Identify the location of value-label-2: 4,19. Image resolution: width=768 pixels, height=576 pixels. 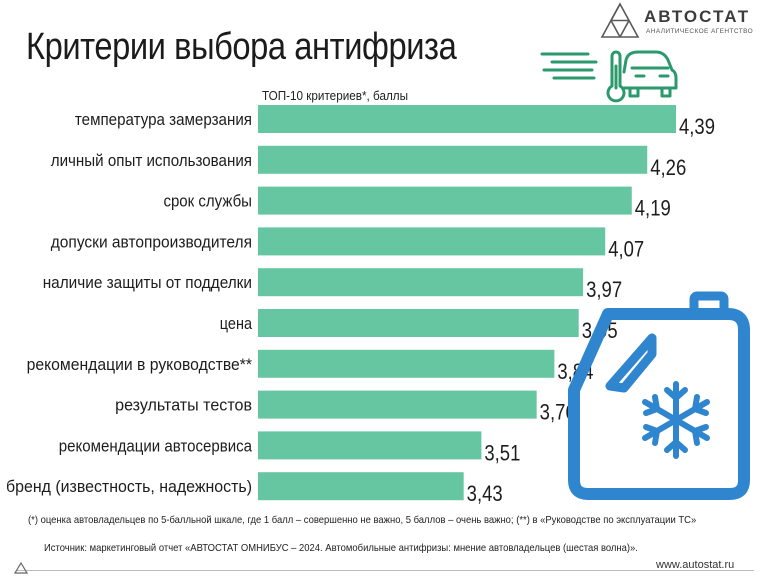
(653, 208).